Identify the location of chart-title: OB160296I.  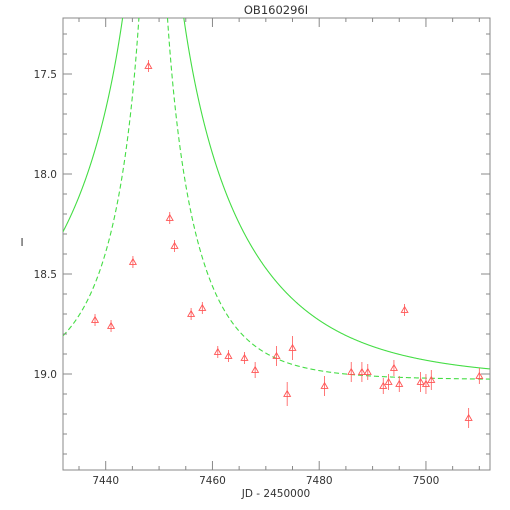
(276, 10).